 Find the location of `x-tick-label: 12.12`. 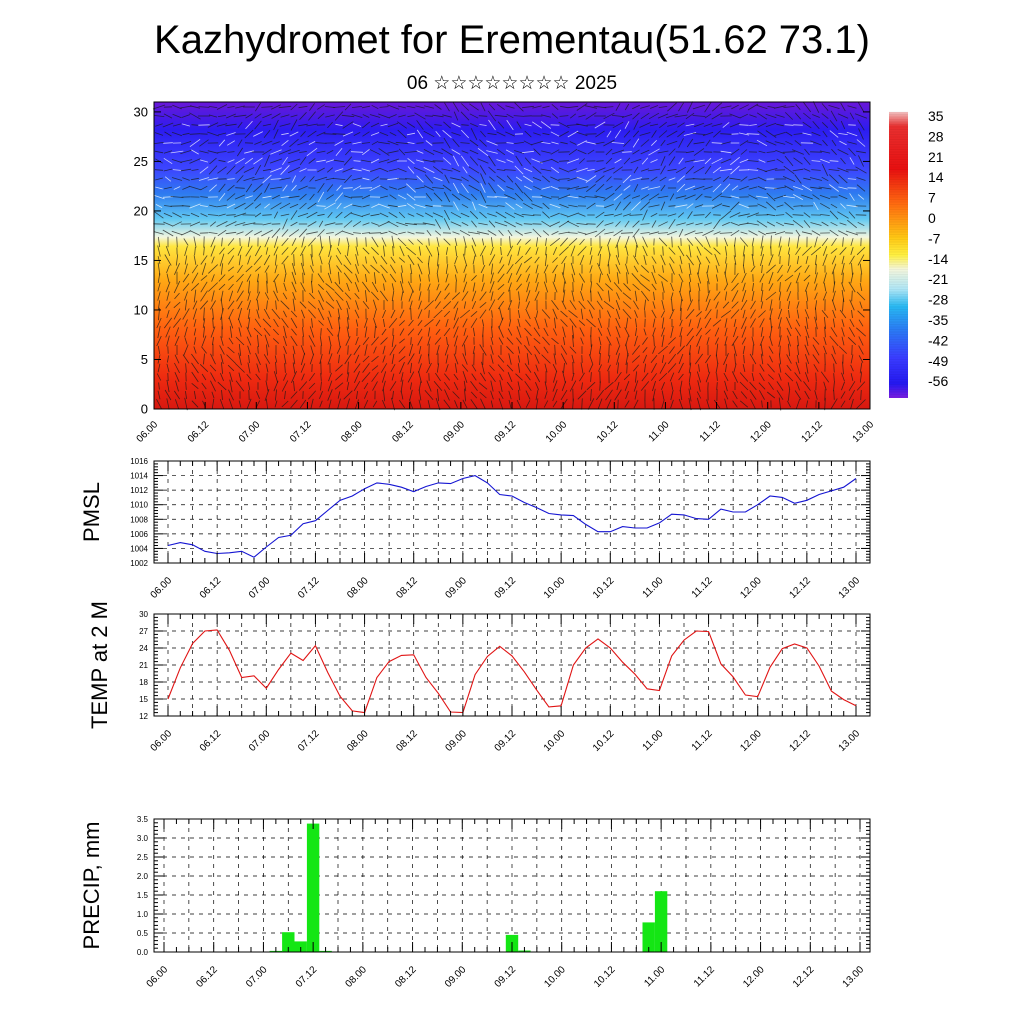

x-tick-label: 12.12 is located at coordinates (813, 432).